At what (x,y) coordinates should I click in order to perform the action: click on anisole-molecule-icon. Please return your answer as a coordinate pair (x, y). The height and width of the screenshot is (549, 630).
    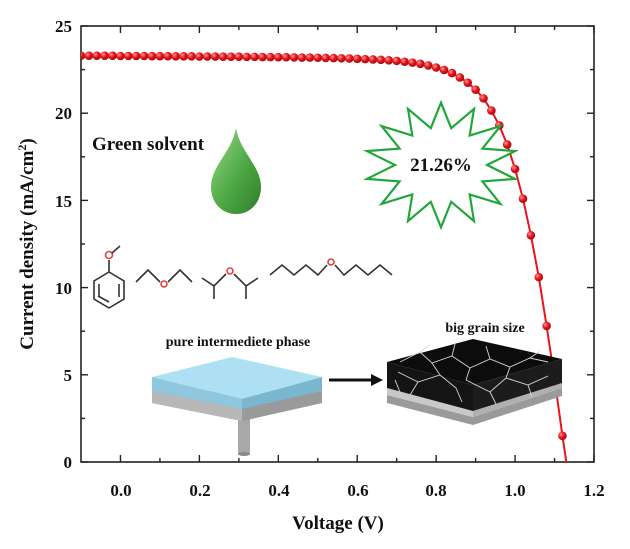
    Looking at the image, I should click on (109, 277).